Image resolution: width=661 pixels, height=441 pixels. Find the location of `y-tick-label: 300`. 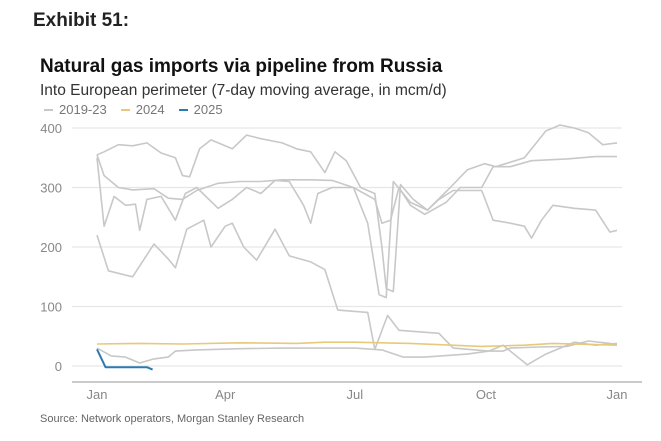

y-tick-label: 300 is located at coordinates (51, 188).